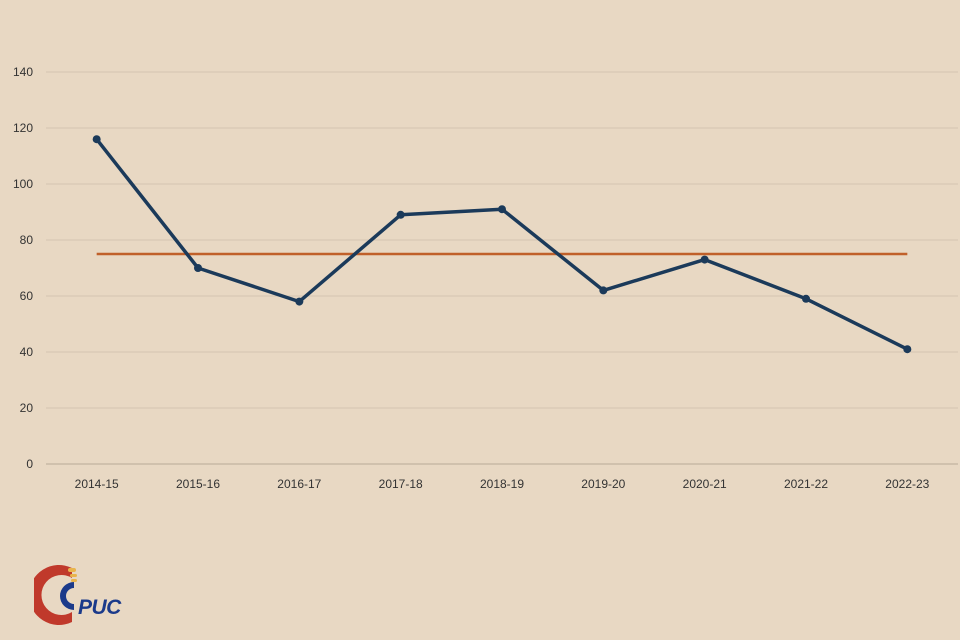  I want to click on y-tick-label: 20, so click(27, 408).